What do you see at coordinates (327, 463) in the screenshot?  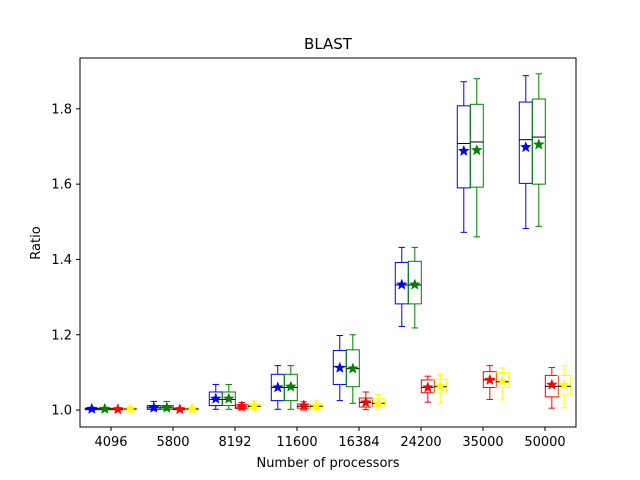 I see `x-axis-label: Number of processors` at bounding box center [327, 463].